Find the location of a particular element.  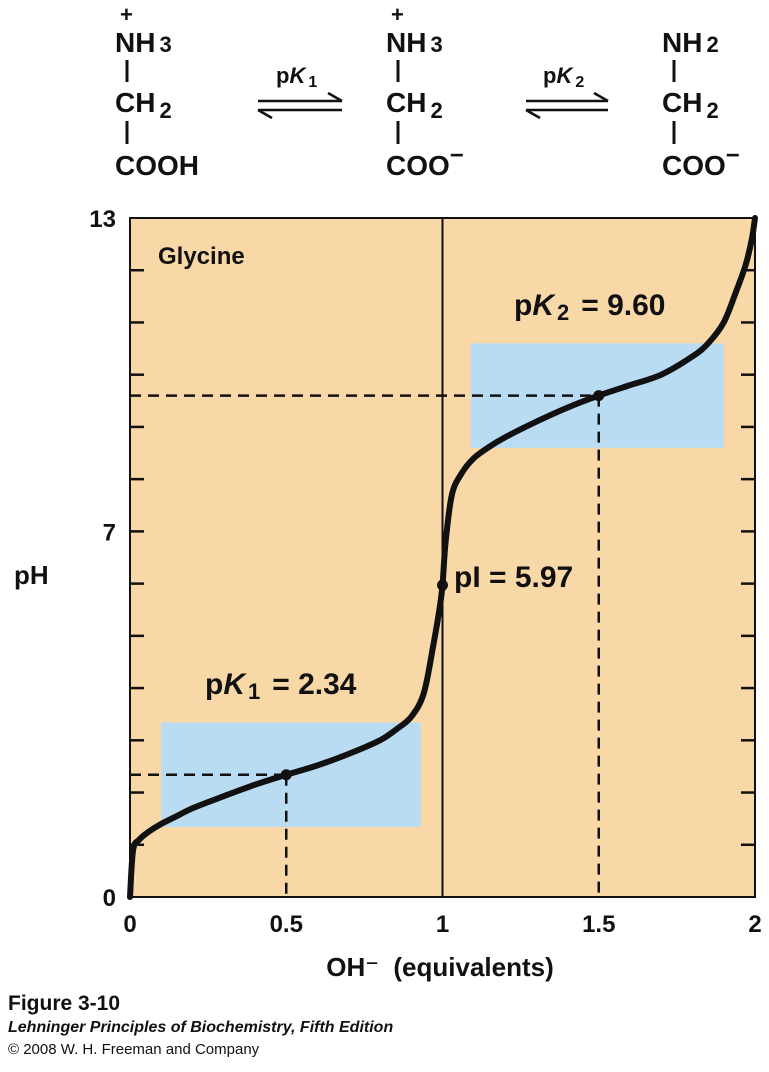

svg-text: COOH is located at coordinates (157, 165).